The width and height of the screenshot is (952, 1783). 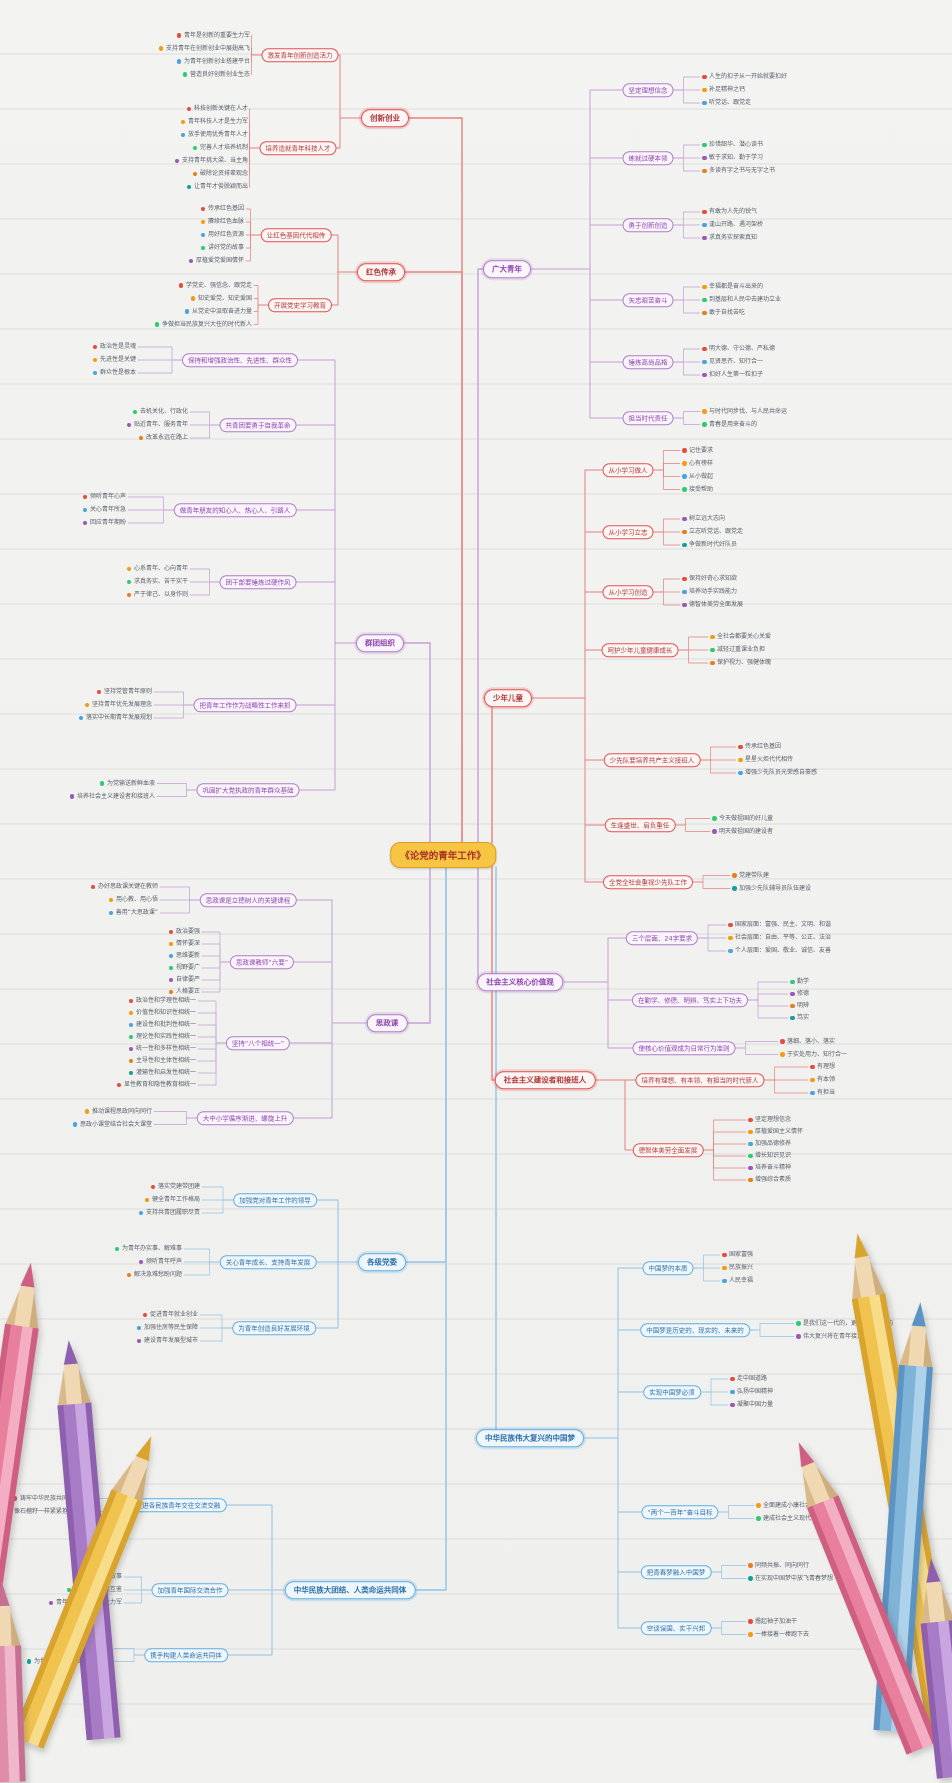 I want to click on leaf-label: 思维要新, so click(x=187, y=955).